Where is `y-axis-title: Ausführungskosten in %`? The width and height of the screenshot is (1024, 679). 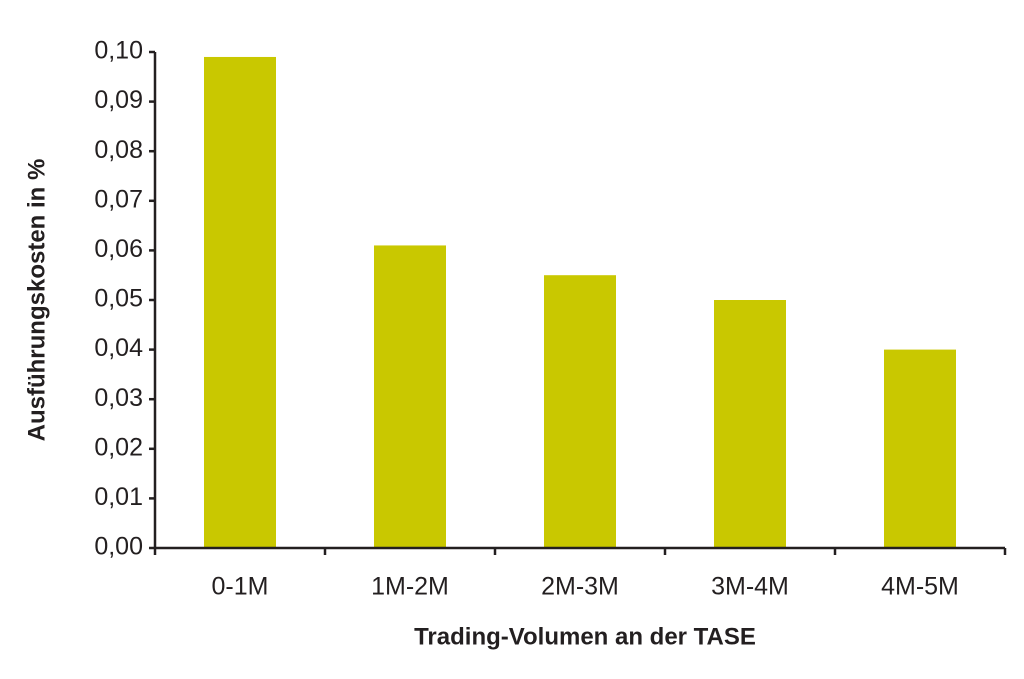
y-axis-title: Ausführungskosten in % is located at coordinates (36, 300).